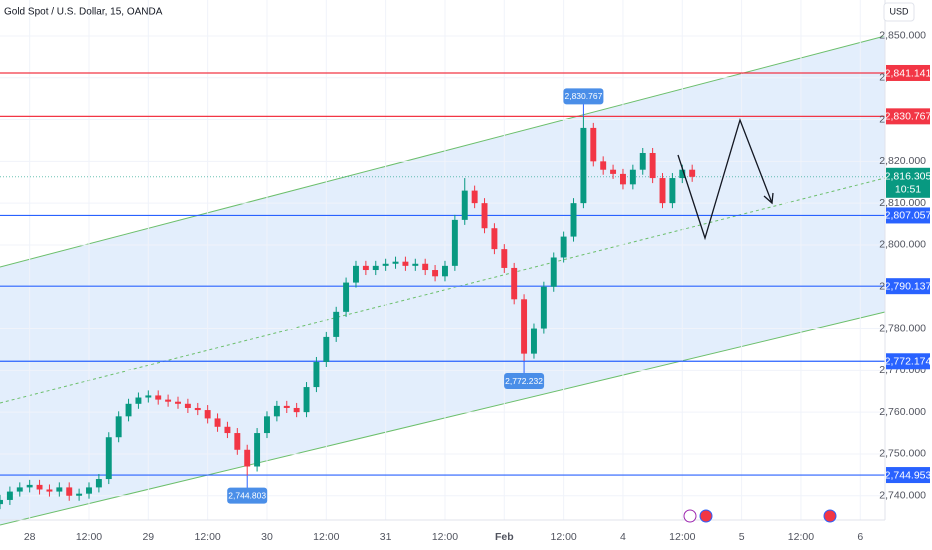  I want to click on callout-label: 2,772.232, so click(524, 381).